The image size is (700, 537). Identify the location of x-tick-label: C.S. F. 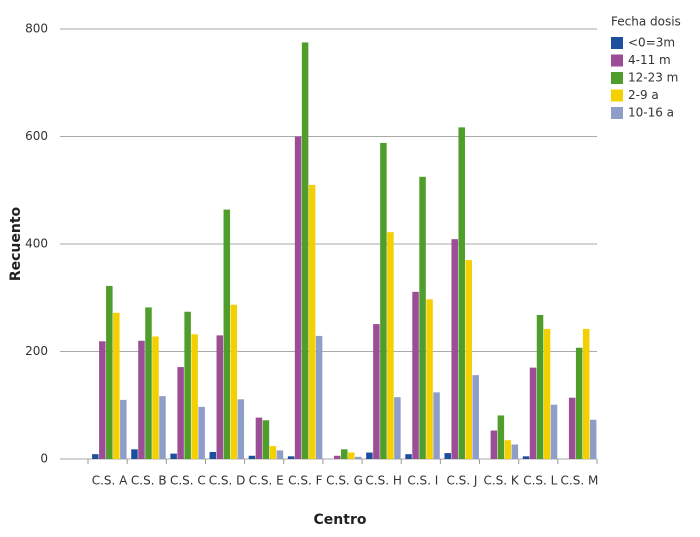
(305, 481).